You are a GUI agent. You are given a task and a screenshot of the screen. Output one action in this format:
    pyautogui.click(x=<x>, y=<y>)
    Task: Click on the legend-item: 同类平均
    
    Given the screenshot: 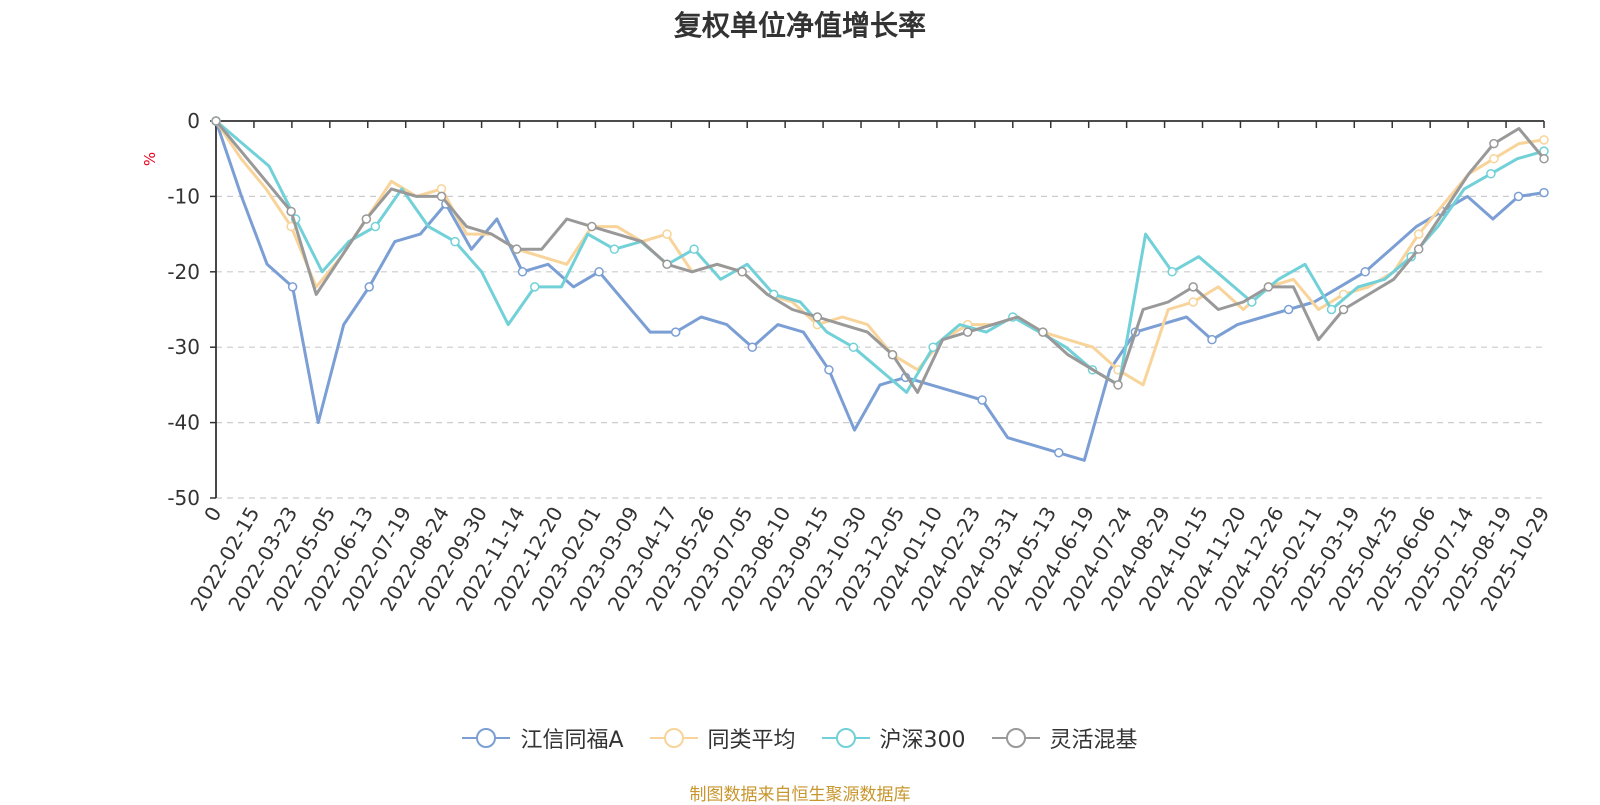 What is the action you would take?
    pyautogui.click(x=722, y=738)
    